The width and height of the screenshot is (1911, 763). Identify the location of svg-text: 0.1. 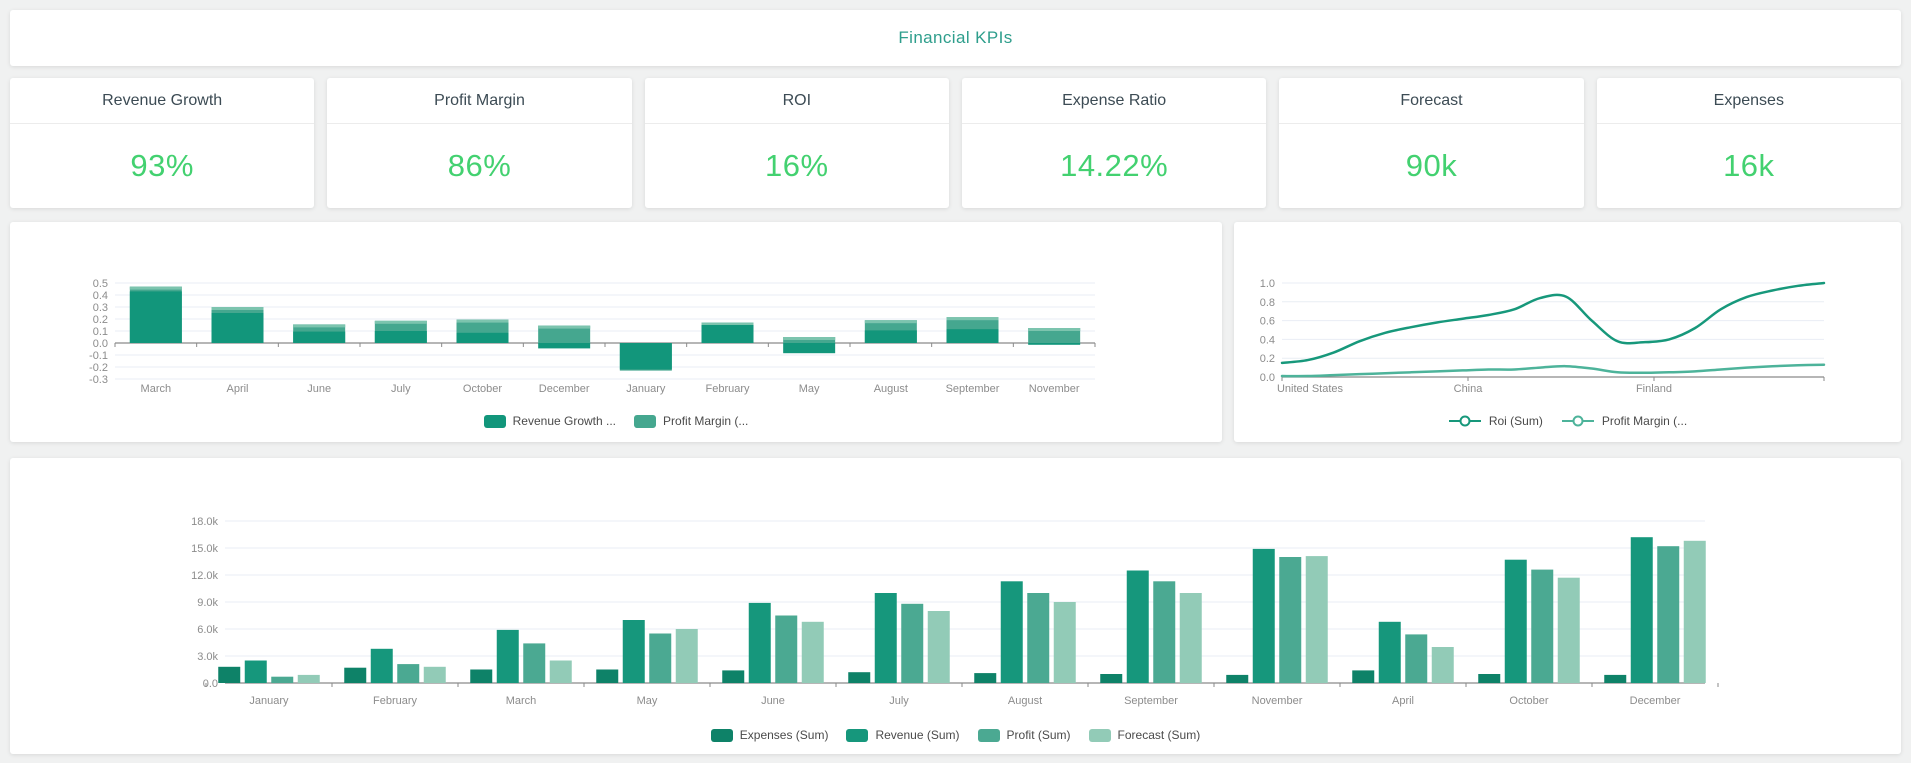
(100, 332).